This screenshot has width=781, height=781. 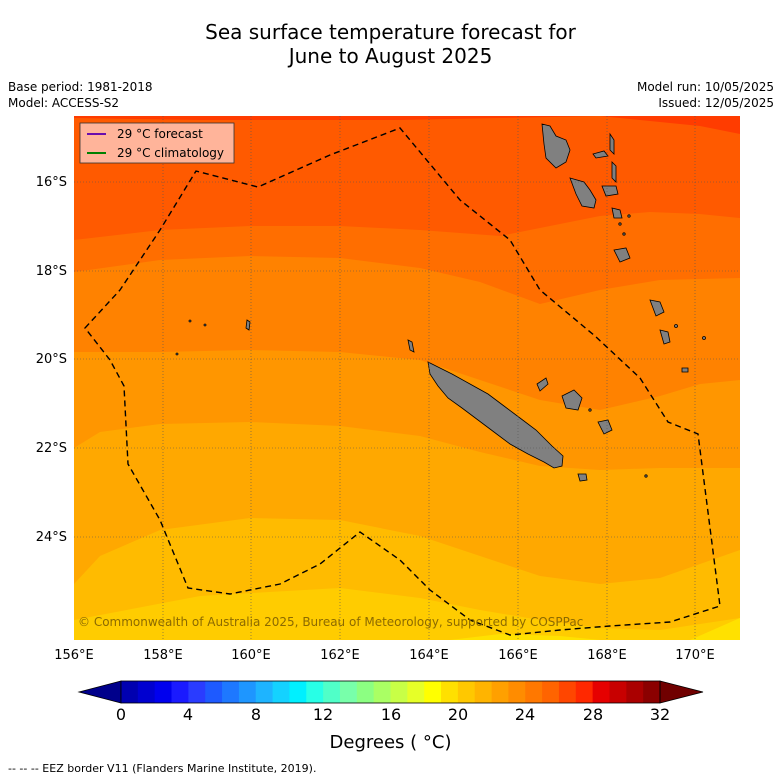 I want to click on lat-label-24s: 24°S, so click(x=51, y=537).